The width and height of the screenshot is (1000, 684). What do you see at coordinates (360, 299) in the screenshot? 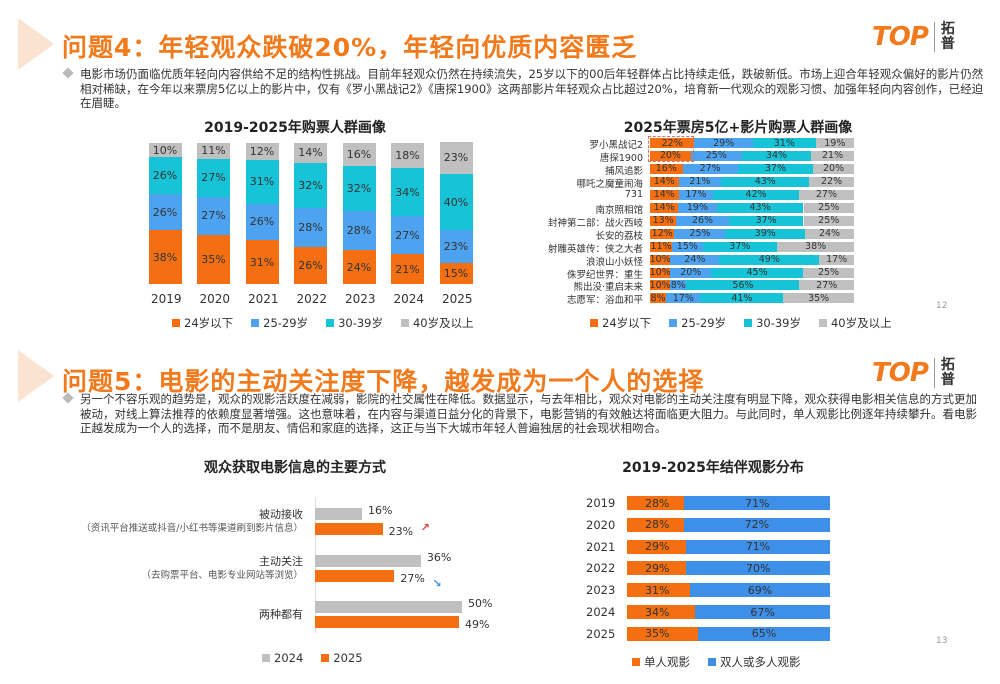
I see `x-tick-label: 2023` at bounding box center [360, 299].